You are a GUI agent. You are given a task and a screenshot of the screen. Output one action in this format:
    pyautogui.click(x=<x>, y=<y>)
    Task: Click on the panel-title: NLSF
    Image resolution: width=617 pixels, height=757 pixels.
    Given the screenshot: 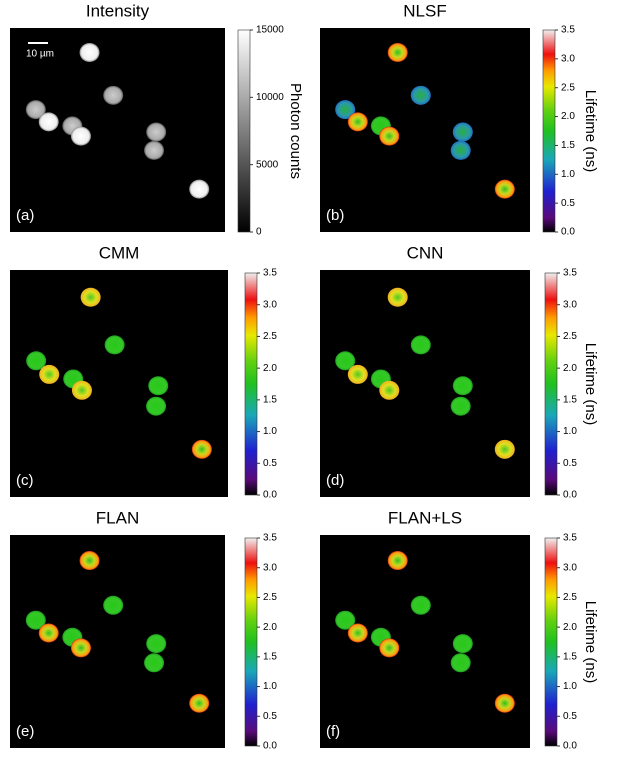 What is the action you would take?
    pyautogui.click(x=424, y=10)
    